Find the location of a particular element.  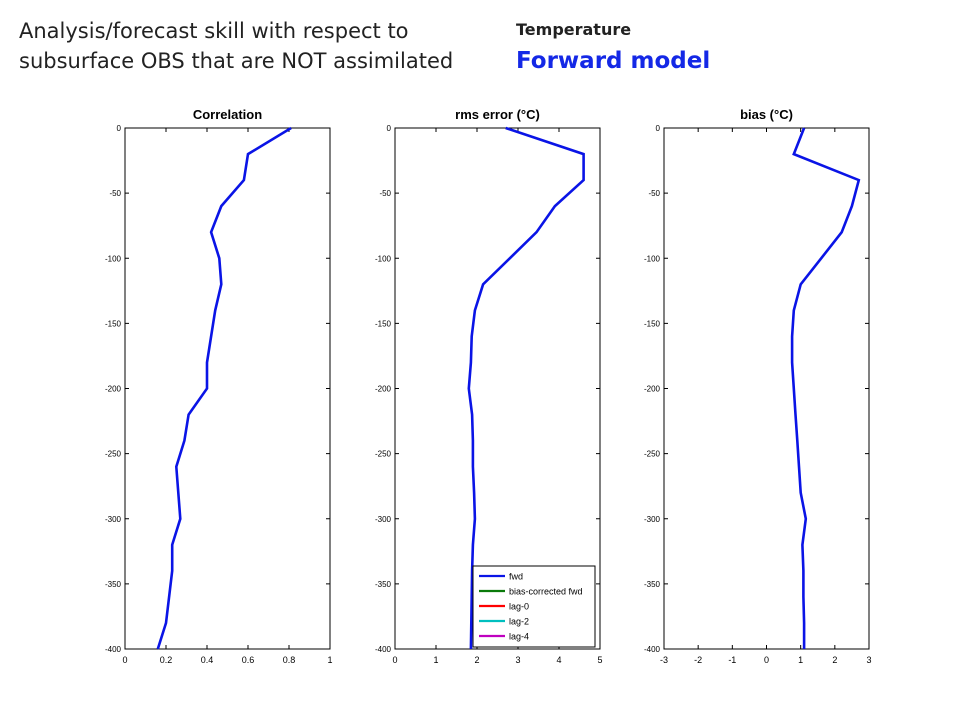

x-tick-label: 0.8 is located at coordinates (289, 660).